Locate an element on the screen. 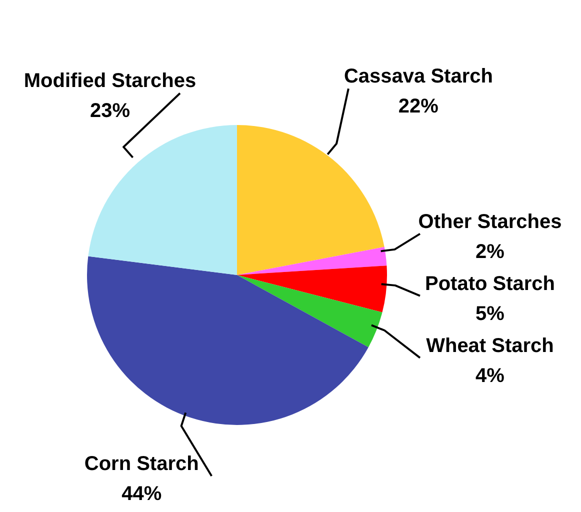 The width and height of the screenshot is (581, 512). data-label: 5% is located at coordinates (490, 313).